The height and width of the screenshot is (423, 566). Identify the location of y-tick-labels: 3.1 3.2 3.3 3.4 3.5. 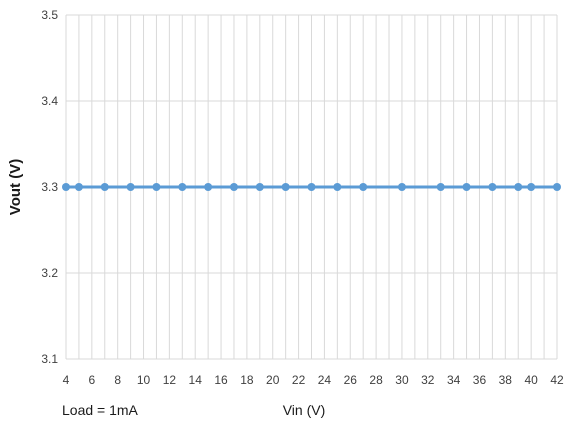
(49, 187).